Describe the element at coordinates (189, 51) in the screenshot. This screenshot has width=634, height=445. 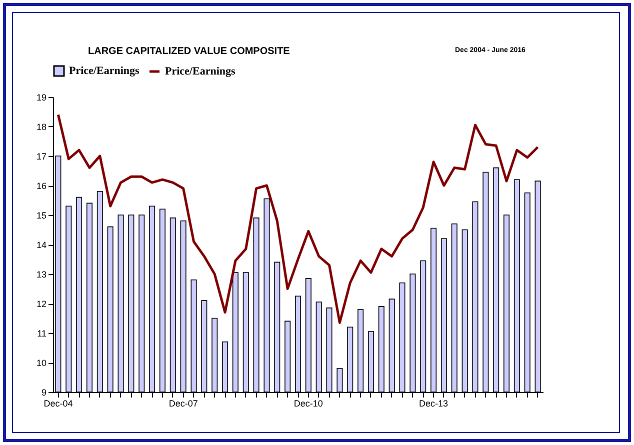
I see `chart-title: LARGE CAPITALIZED VALUE COMPOSITE` at that location.